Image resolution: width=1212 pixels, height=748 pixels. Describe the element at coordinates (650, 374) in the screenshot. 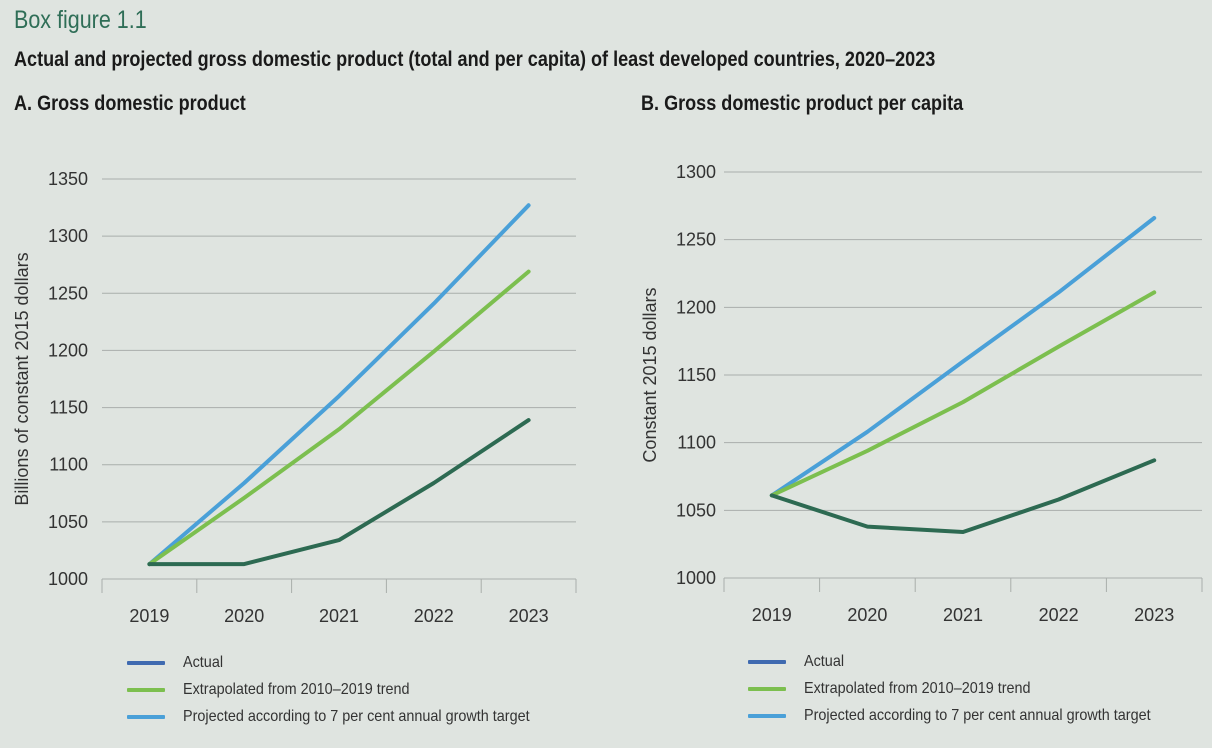

I see `y-axis-title: Constant 2015 dollars` at that location.